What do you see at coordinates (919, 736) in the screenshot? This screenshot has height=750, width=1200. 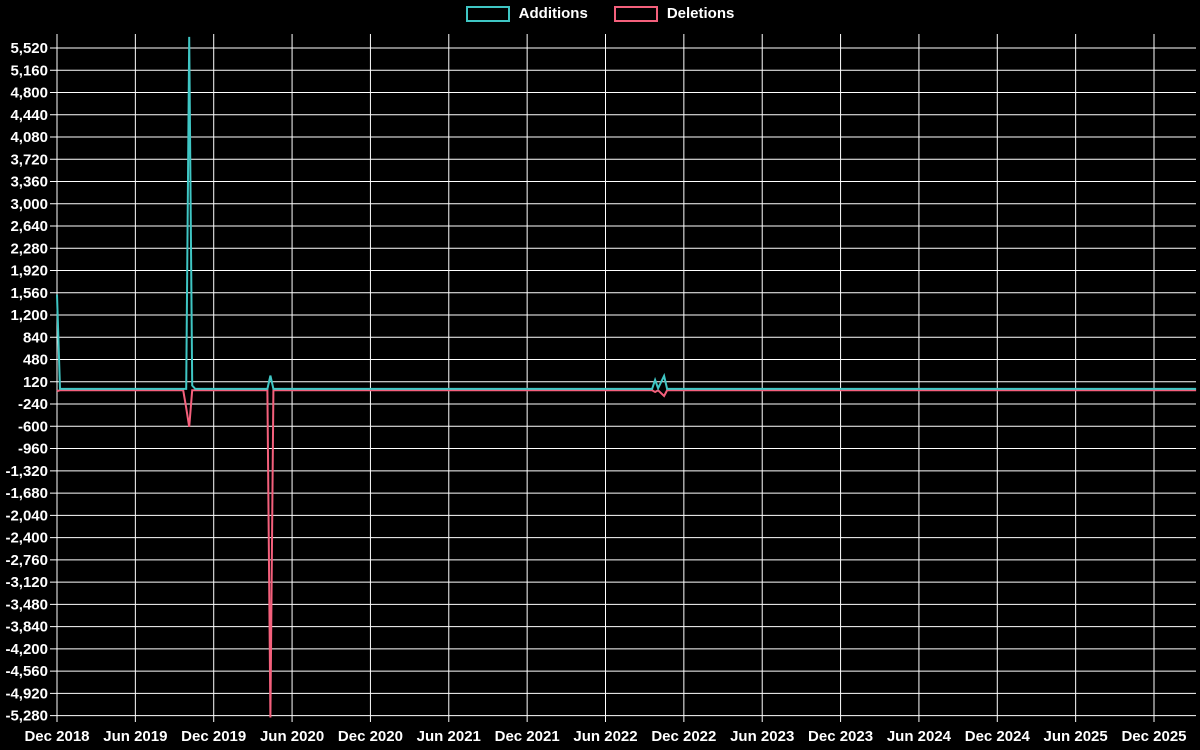 I see `x-tick-label: Jun 2024` at bounding box center [919, 736].